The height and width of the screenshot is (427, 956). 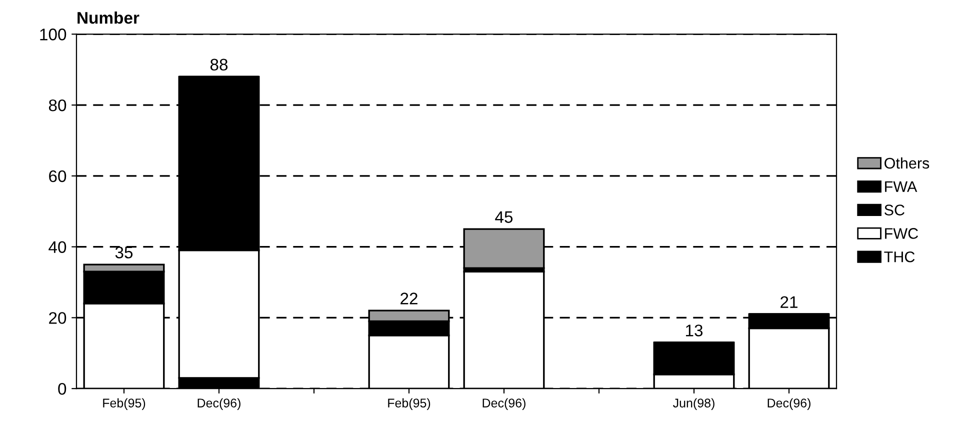 What do you see at coordinates (694, 330) in the screenshot?
I see `total-label: 13` at bounding box center [694, 330].